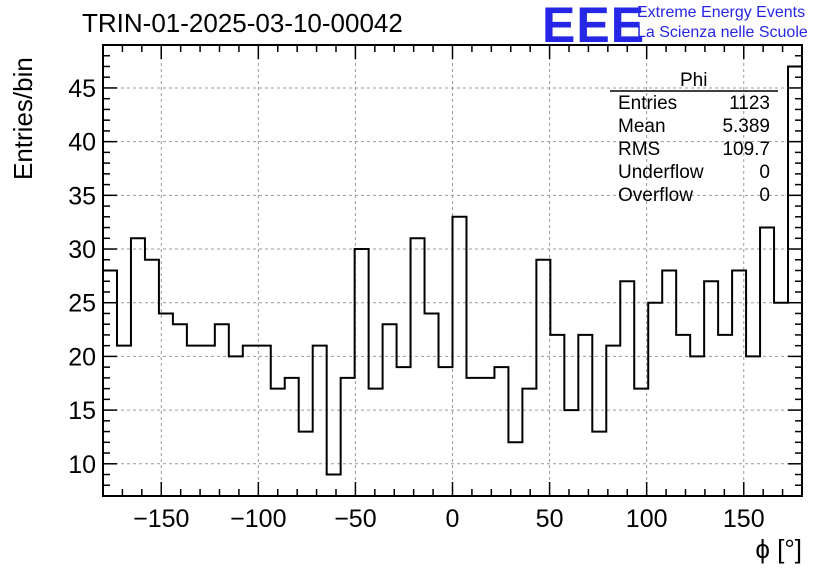 The height and width of the screenshot is (572, 836). Describe the element at coordinates (746, 126) in the screenshot. I see `stats-value: 5.389` at that location.